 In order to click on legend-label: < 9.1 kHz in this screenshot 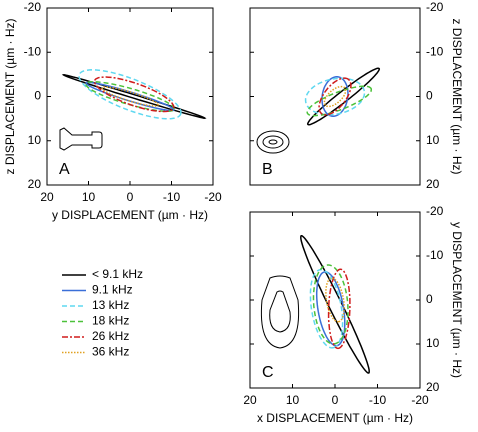, I will do `click(117, 274)`.